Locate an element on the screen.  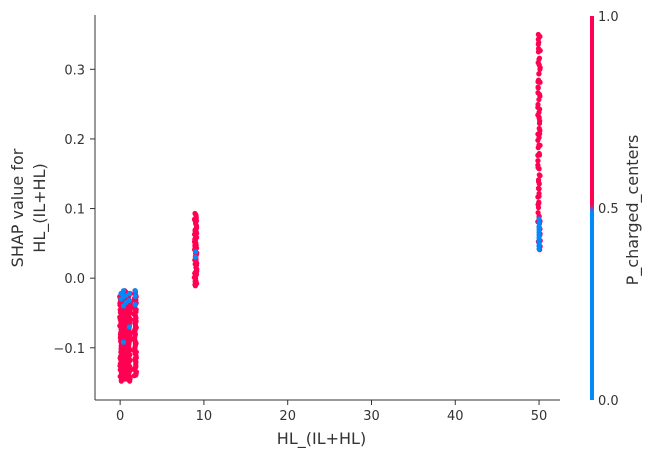
colorbar: 1.0 0.5 0.0 P_charged_centers is located at coordinates (616, 209).